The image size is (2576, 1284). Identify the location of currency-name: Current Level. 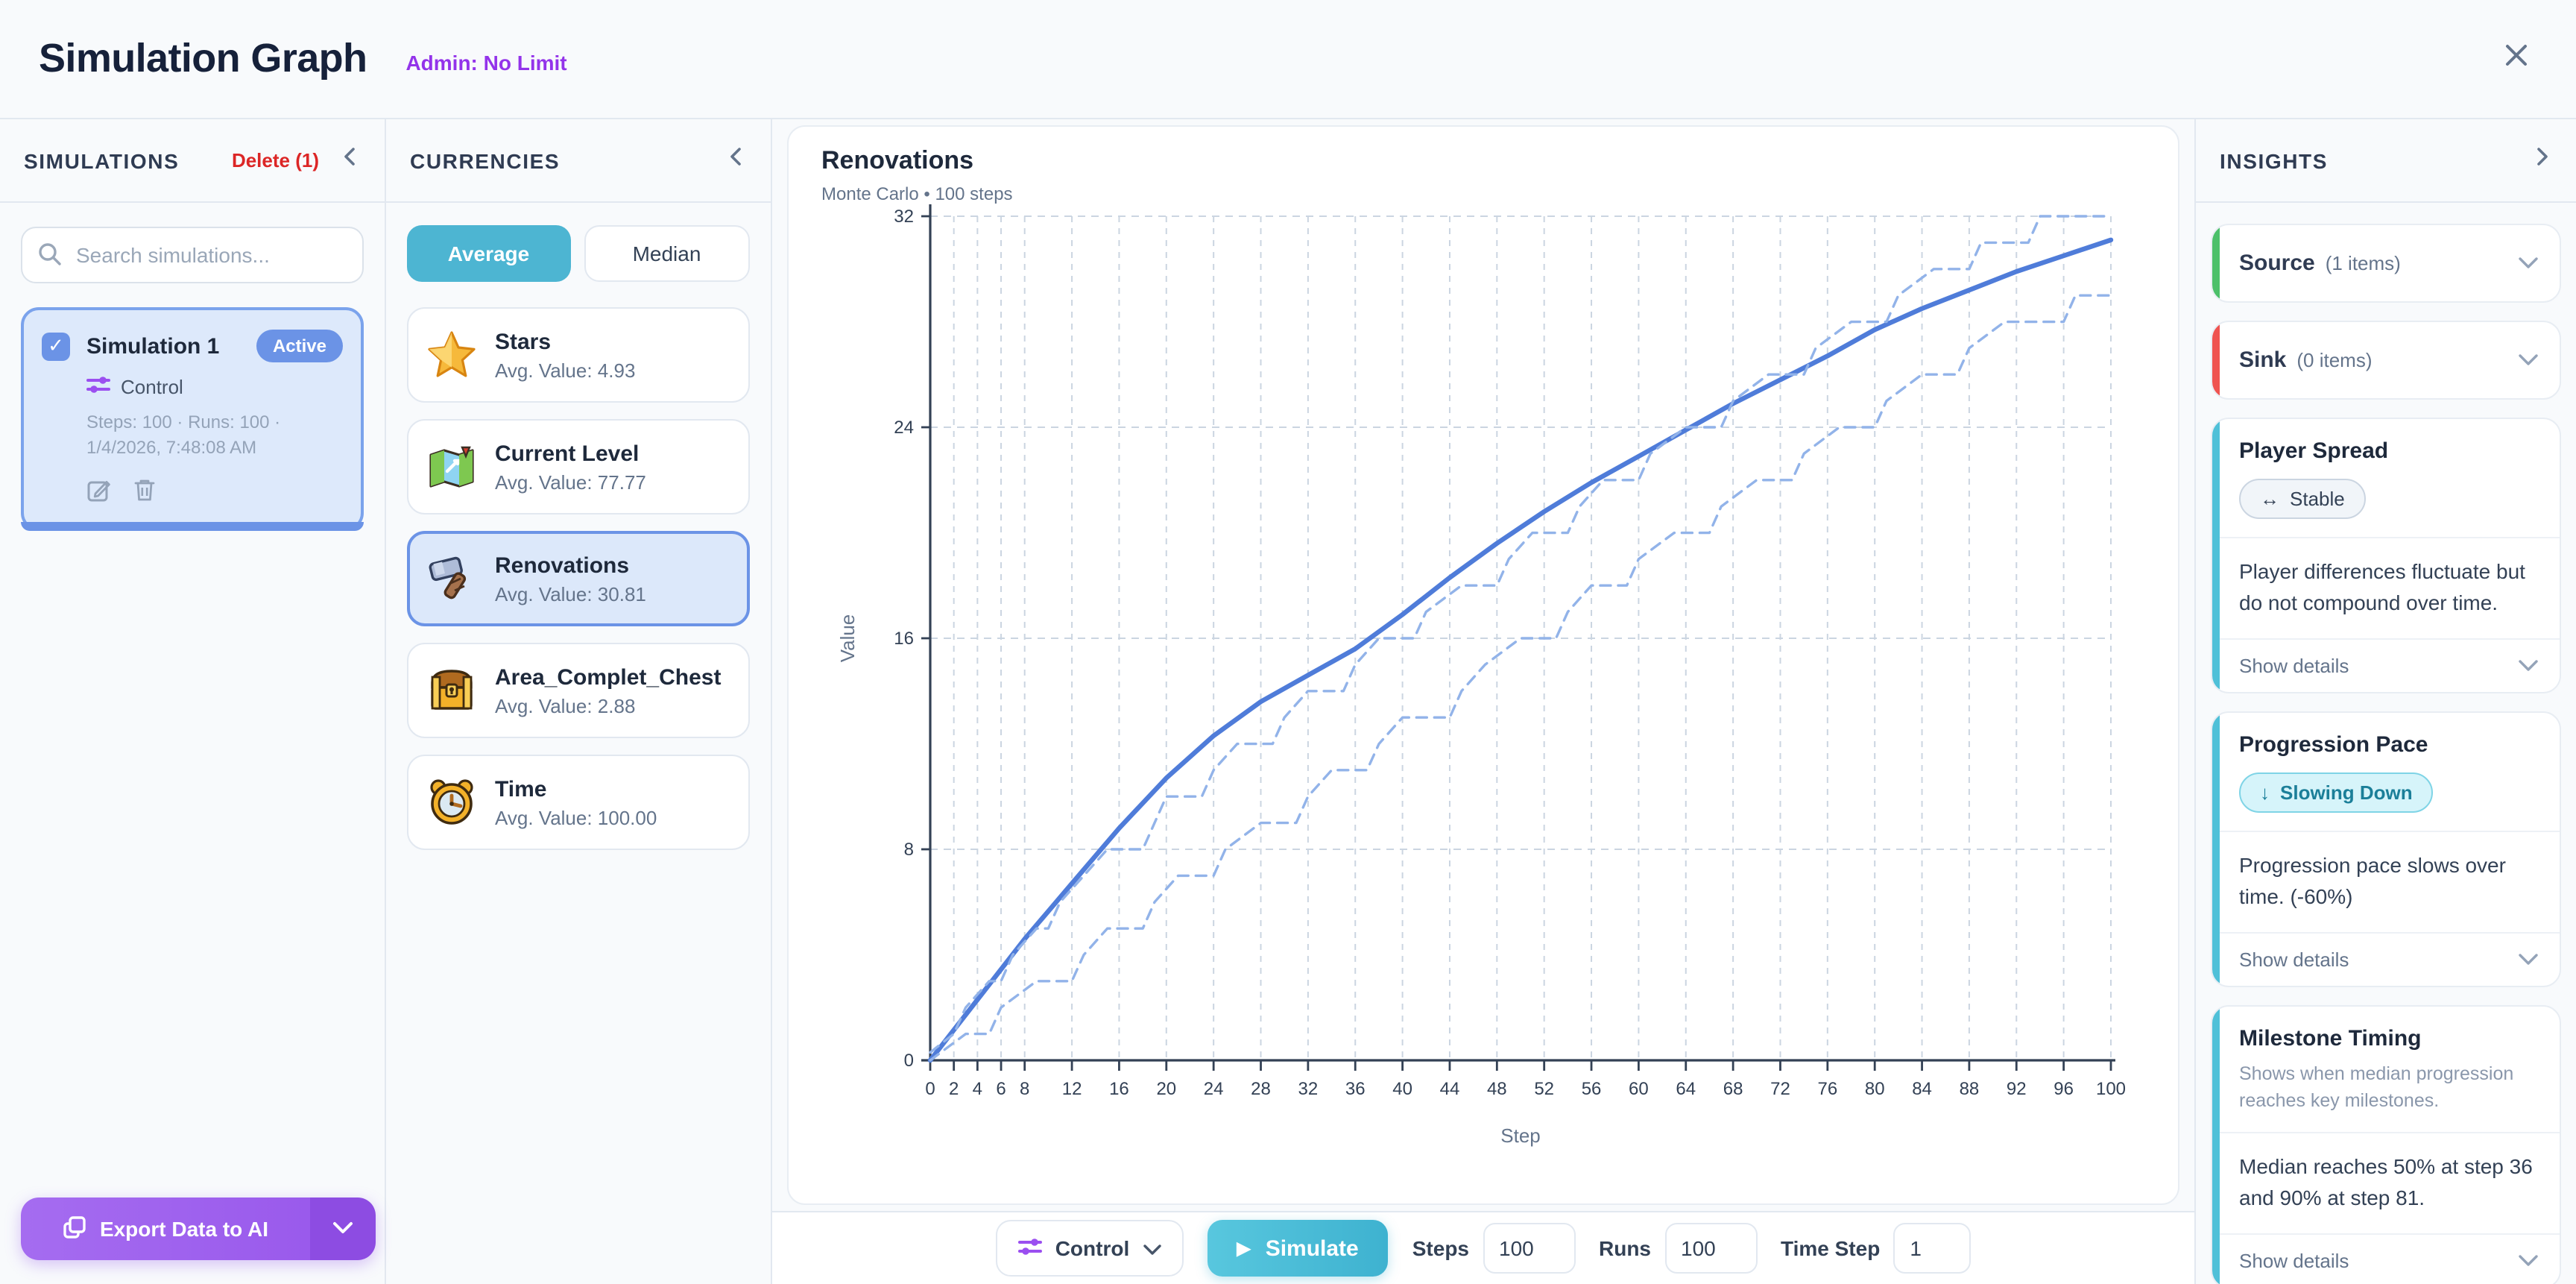
(567, 454).